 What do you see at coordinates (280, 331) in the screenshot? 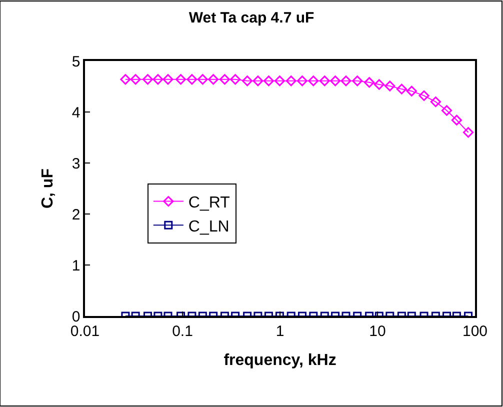
I see `x-tick-label: 1` at bounding box center [280, 331].